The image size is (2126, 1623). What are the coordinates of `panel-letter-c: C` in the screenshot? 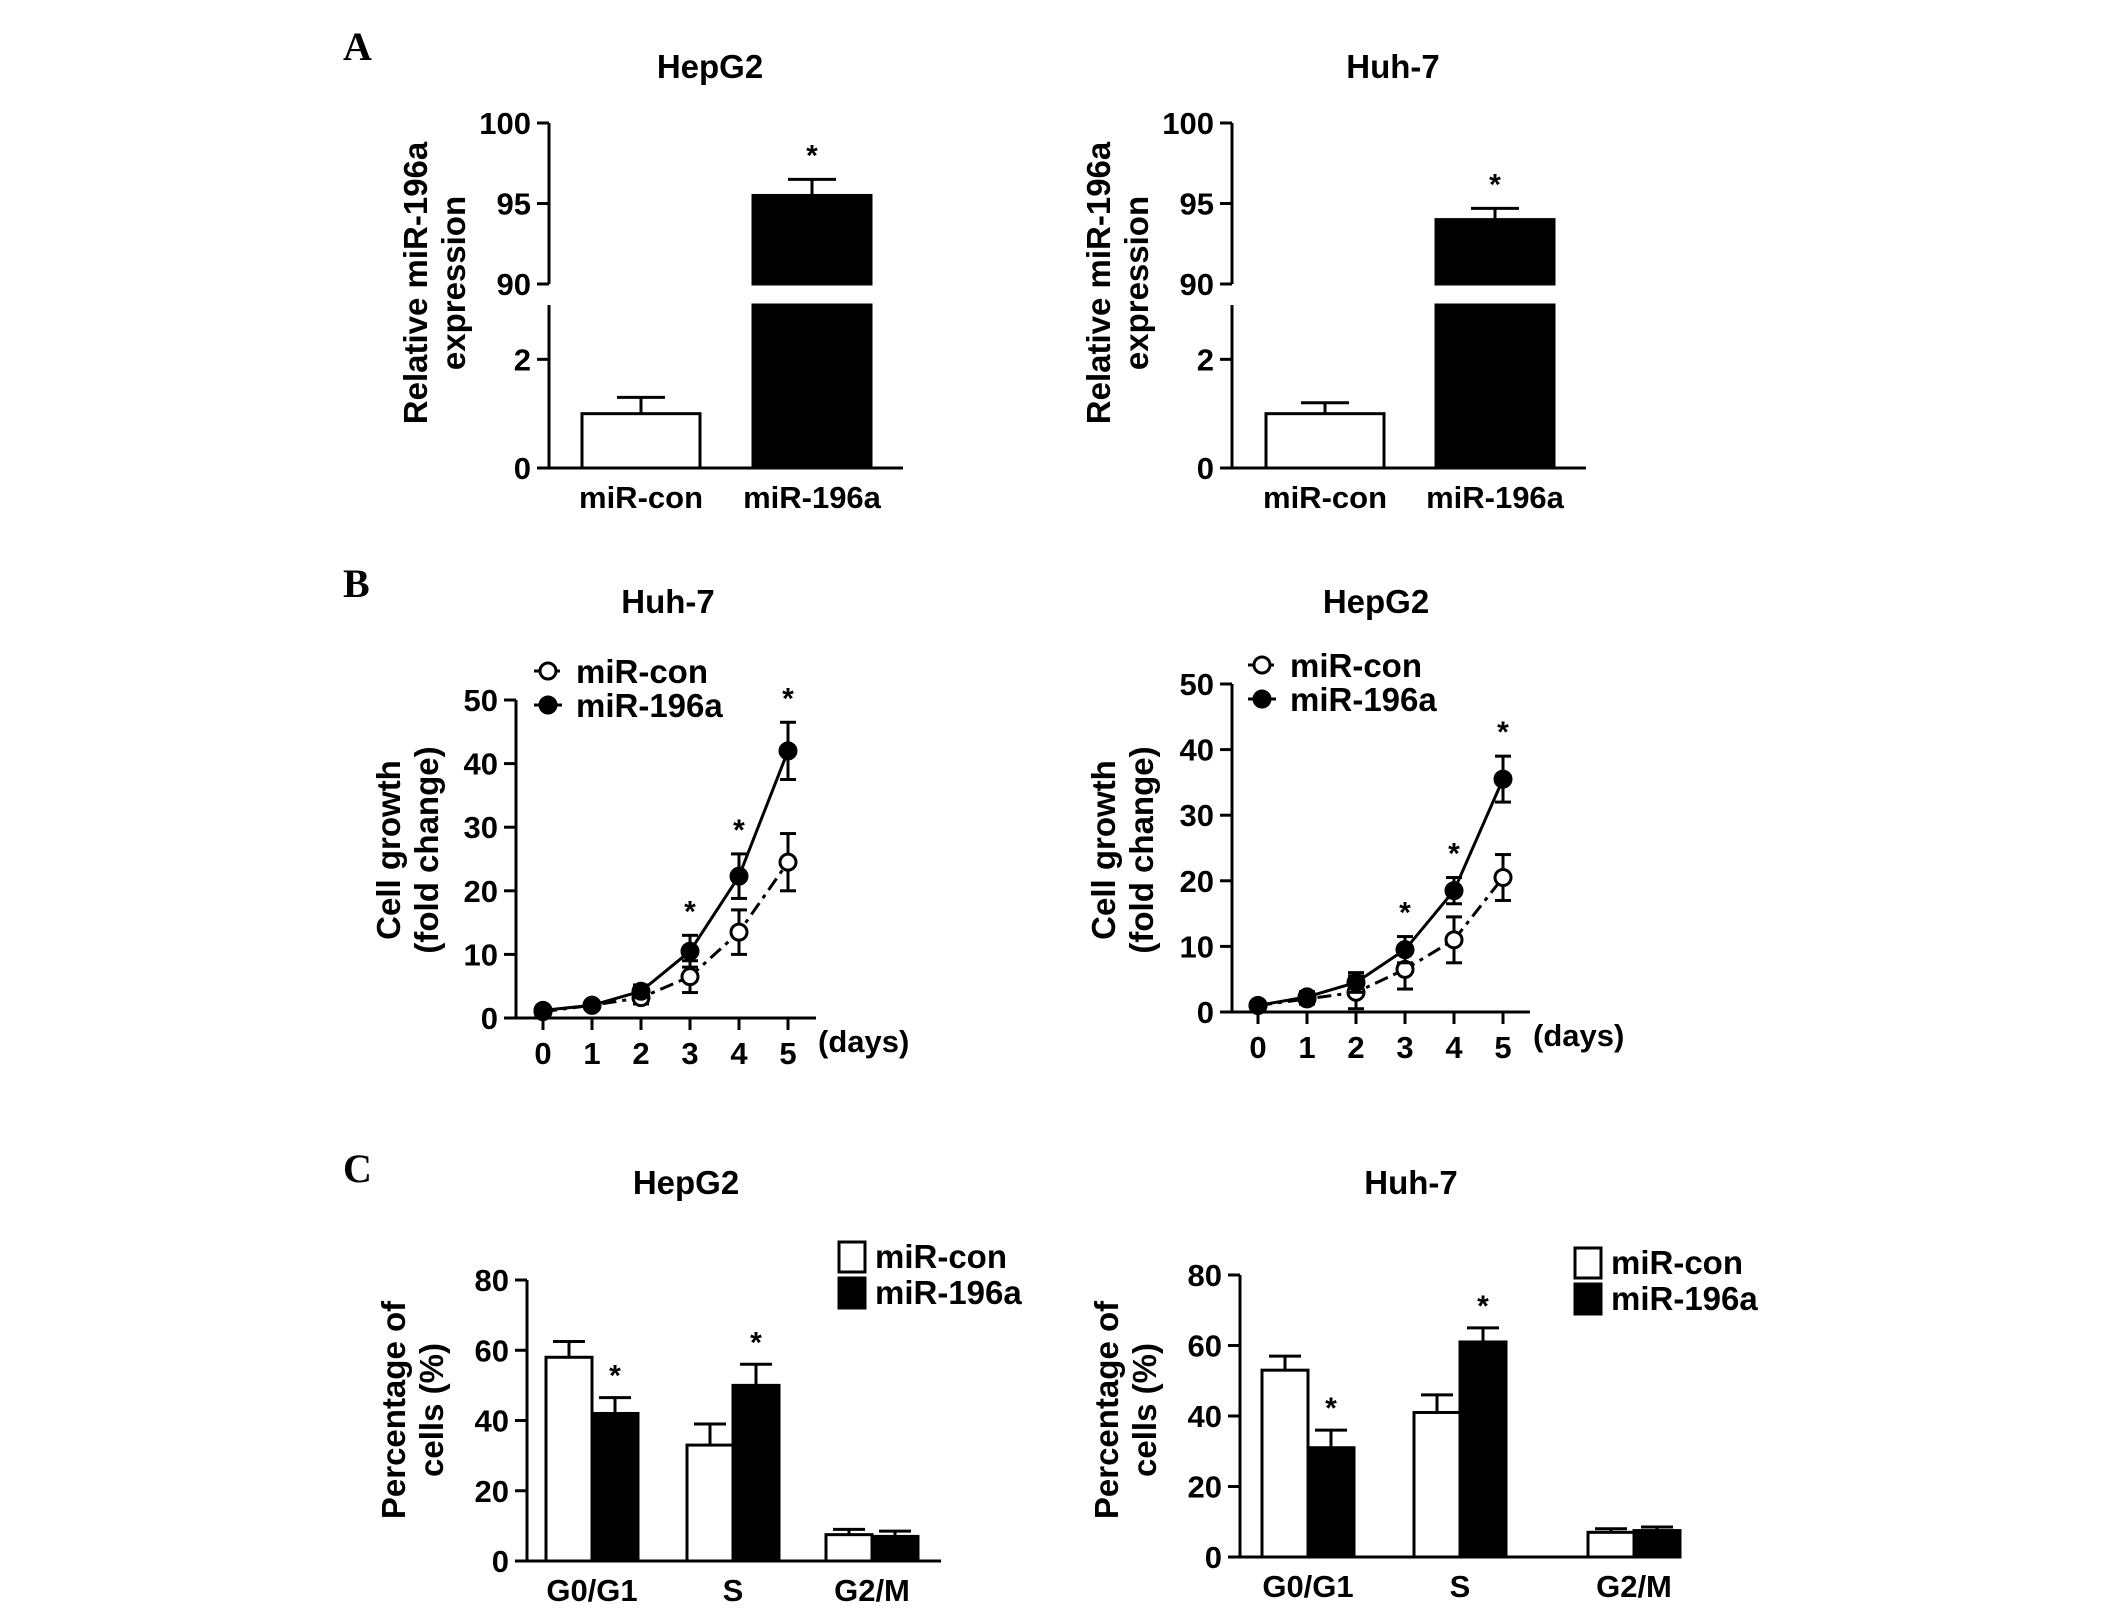 It's located at (357, 1168).